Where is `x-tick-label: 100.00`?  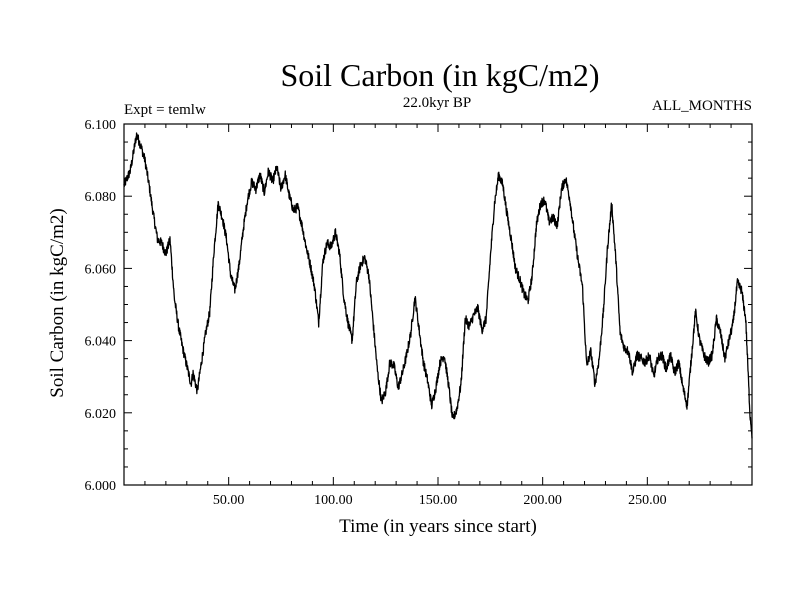 x-tick-label: 100.00 is located at coordinates (333, 500).